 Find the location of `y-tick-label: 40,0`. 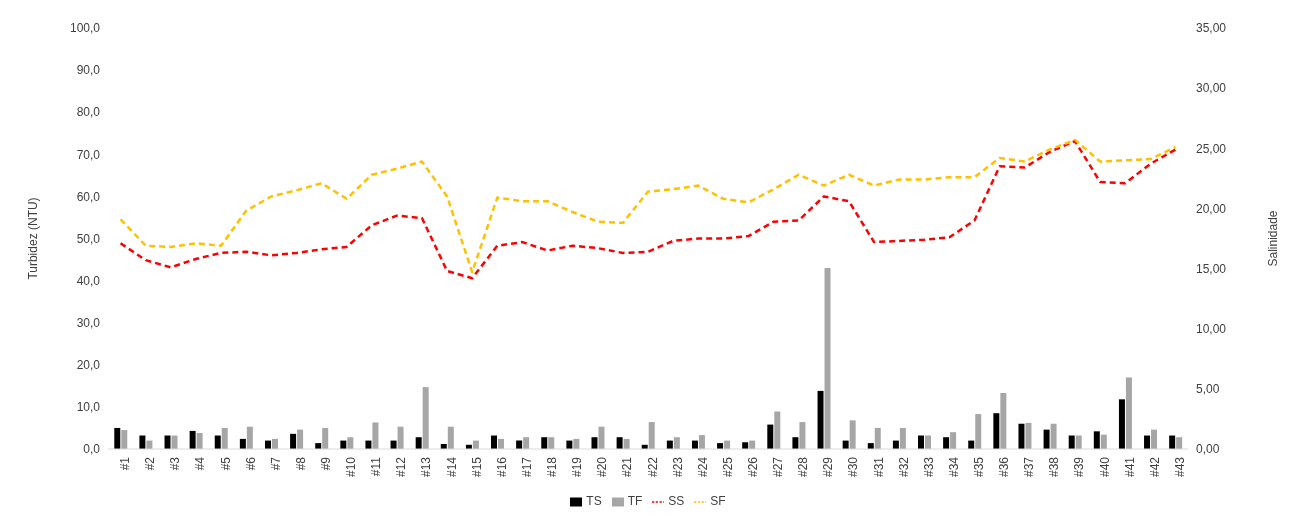

y-tick-label: 40,0 is located at coordinates (88, 280).